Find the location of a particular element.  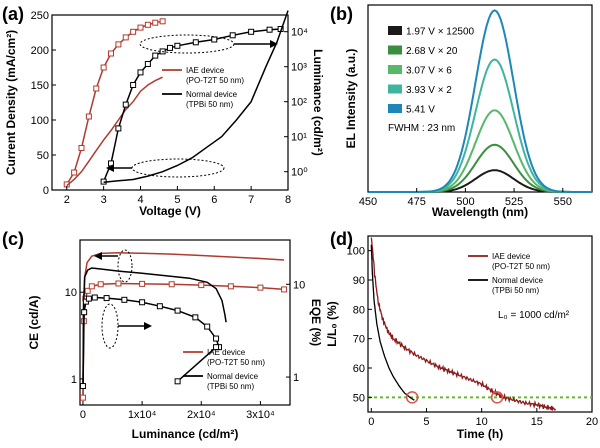

x-tick-label: 500 is located at coordinates (465, 202).